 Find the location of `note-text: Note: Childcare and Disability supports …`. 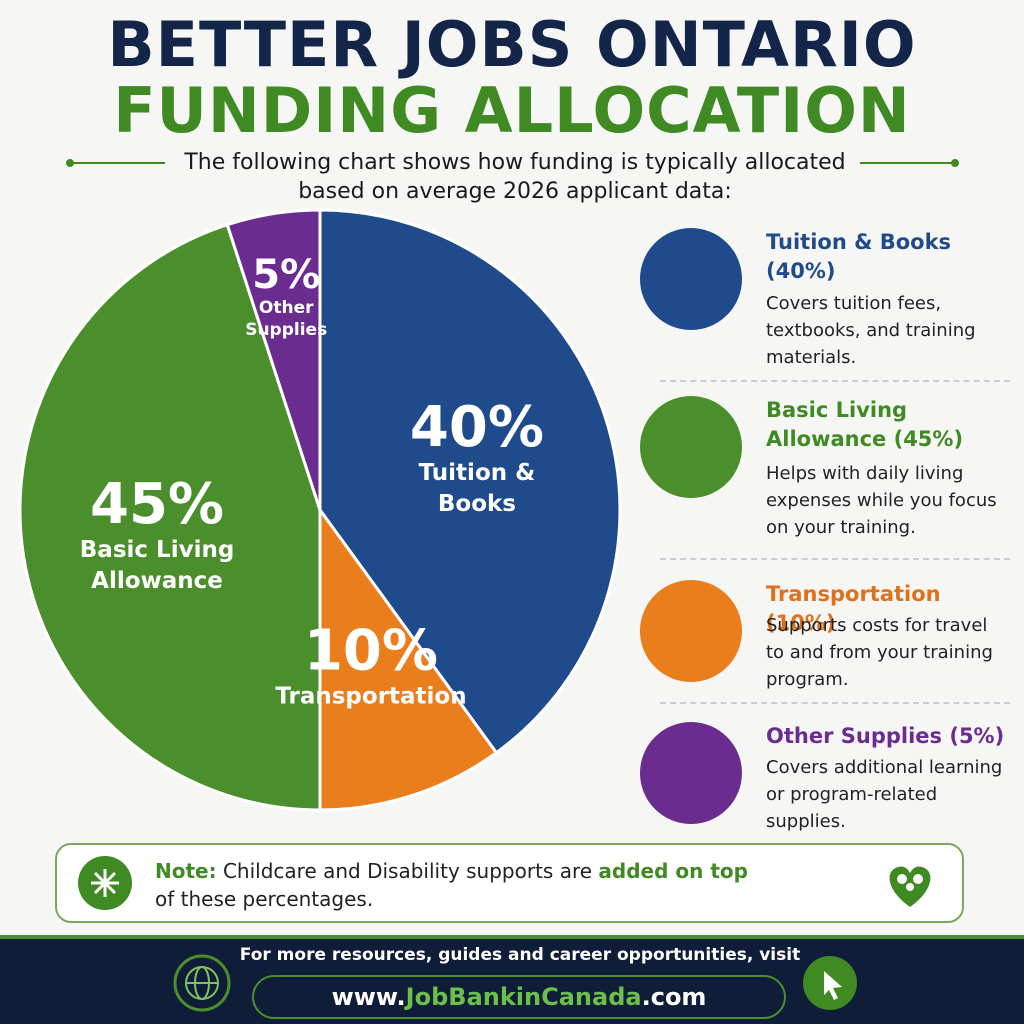

note-text: Note: Childcare and Disability supports … is located at coordinates (505, 885).